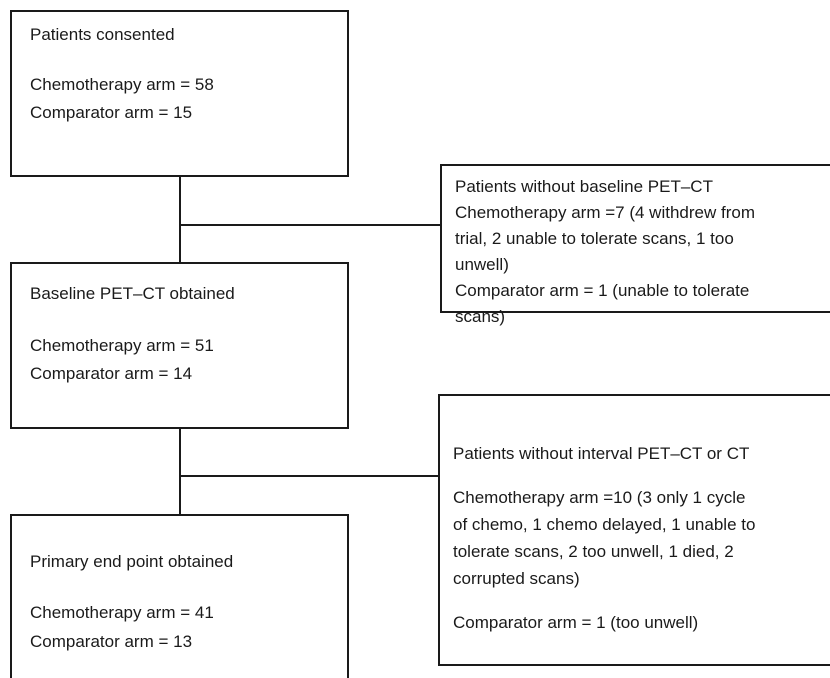 The width and height of the screenshot is (830, 678). I want to click on box-line: tolerate scans, 2 too unwell, 1 died, 2, so click(593, 551).